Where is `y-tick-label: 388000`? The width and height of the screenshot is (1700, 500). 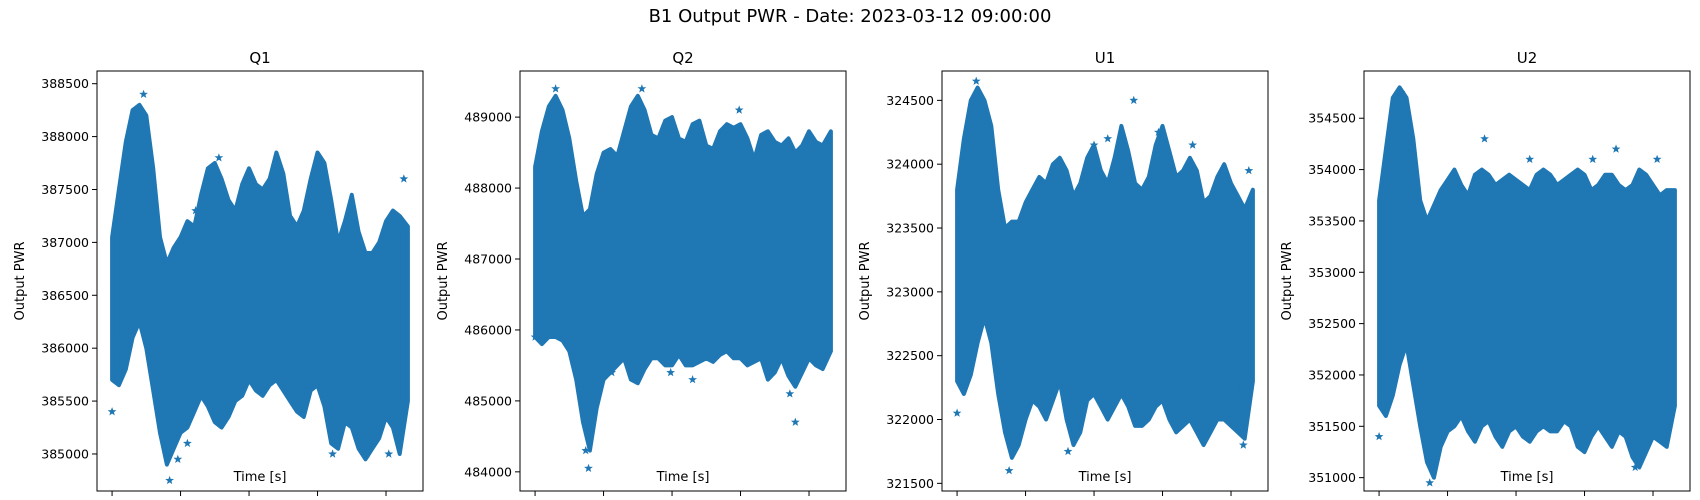
y-tick-label: 388000 is located at coordinates (65, 136).